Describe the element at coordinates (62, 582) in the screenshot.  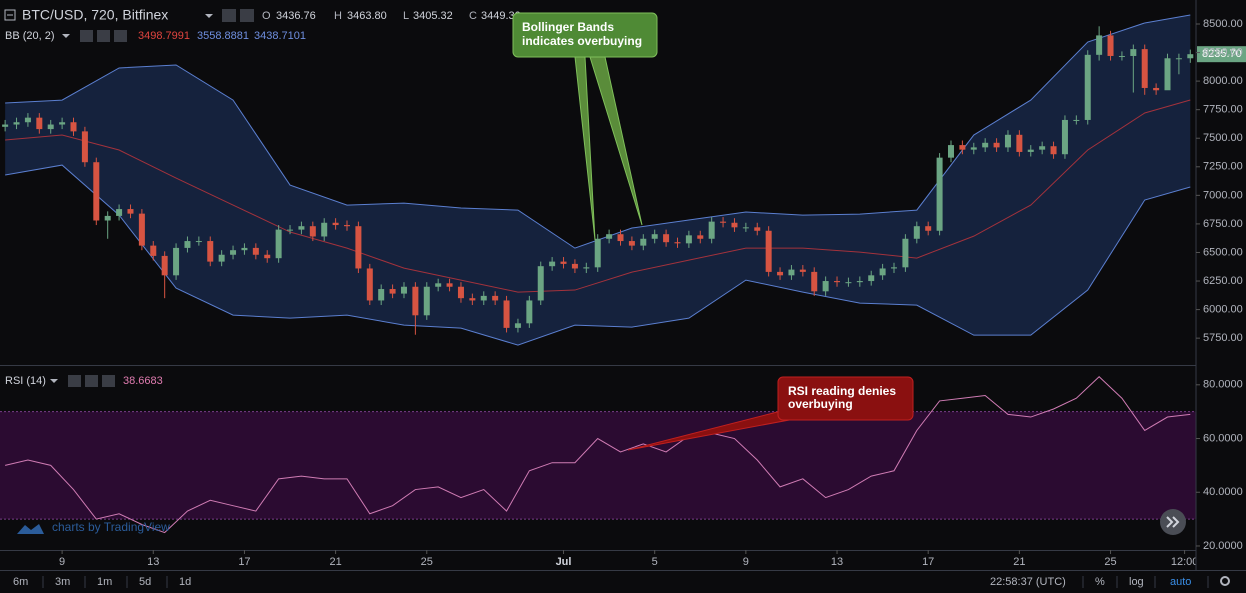
I see `range-button: 3m` at that location.